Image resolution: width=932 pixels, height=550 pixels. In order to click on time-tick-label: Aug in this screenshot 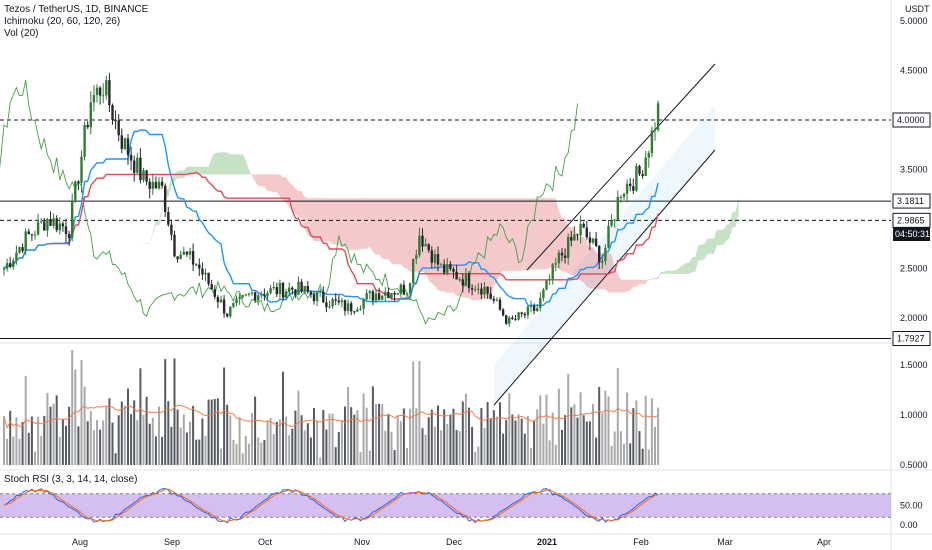, I will do `click(80, 542)`.